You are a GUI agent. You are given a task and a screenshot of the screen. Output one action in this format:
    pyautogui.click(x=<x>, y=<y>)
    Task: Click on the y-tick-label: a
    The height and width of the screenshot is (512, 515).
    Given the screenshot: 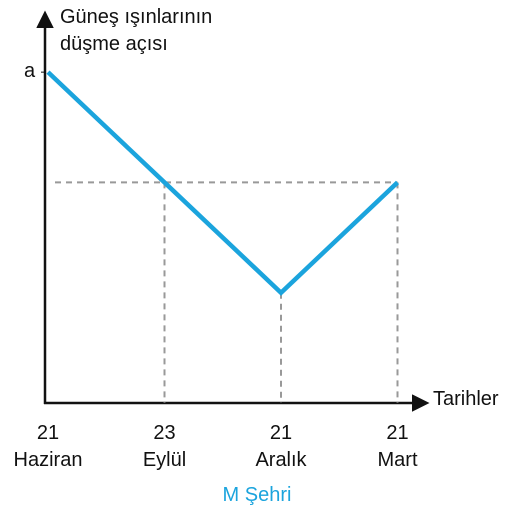 What is the action you would take?
    pyautogui.click(x=30, y=71)
    